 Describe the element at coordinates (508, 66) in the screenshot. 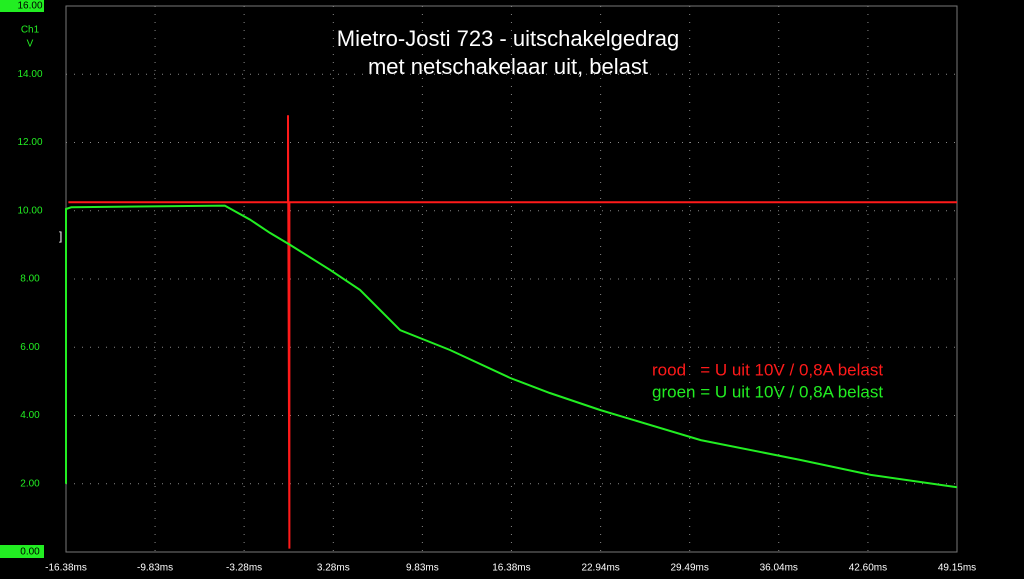

I see `chart-subtitle: met netschakelaar uit, belast` at that location.